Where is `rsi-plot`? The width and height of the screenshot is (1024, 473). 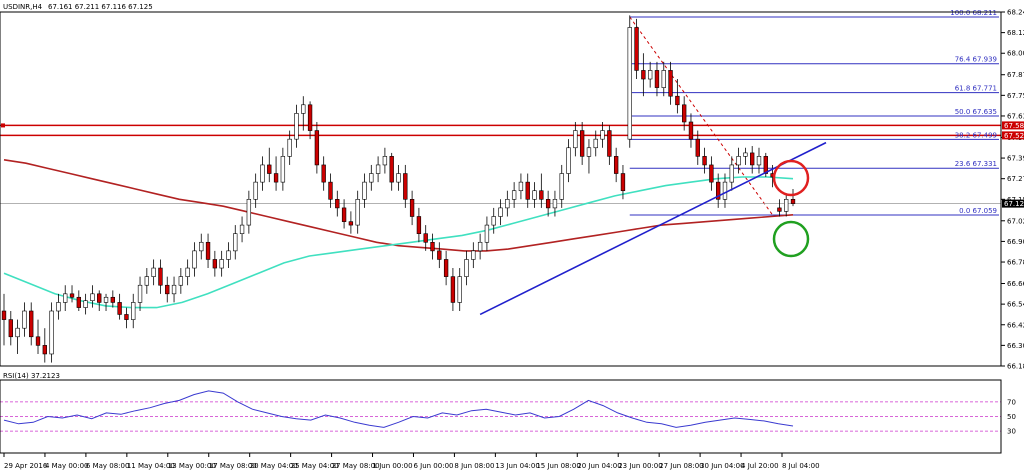
rsi-plot is located at coordinates (500, 411).